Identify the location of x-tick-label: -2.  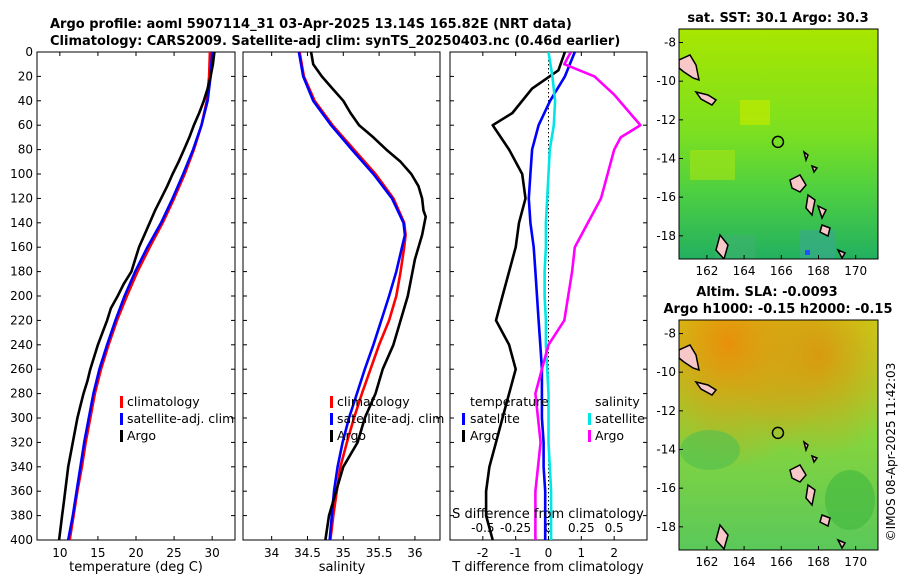
(483, 553).